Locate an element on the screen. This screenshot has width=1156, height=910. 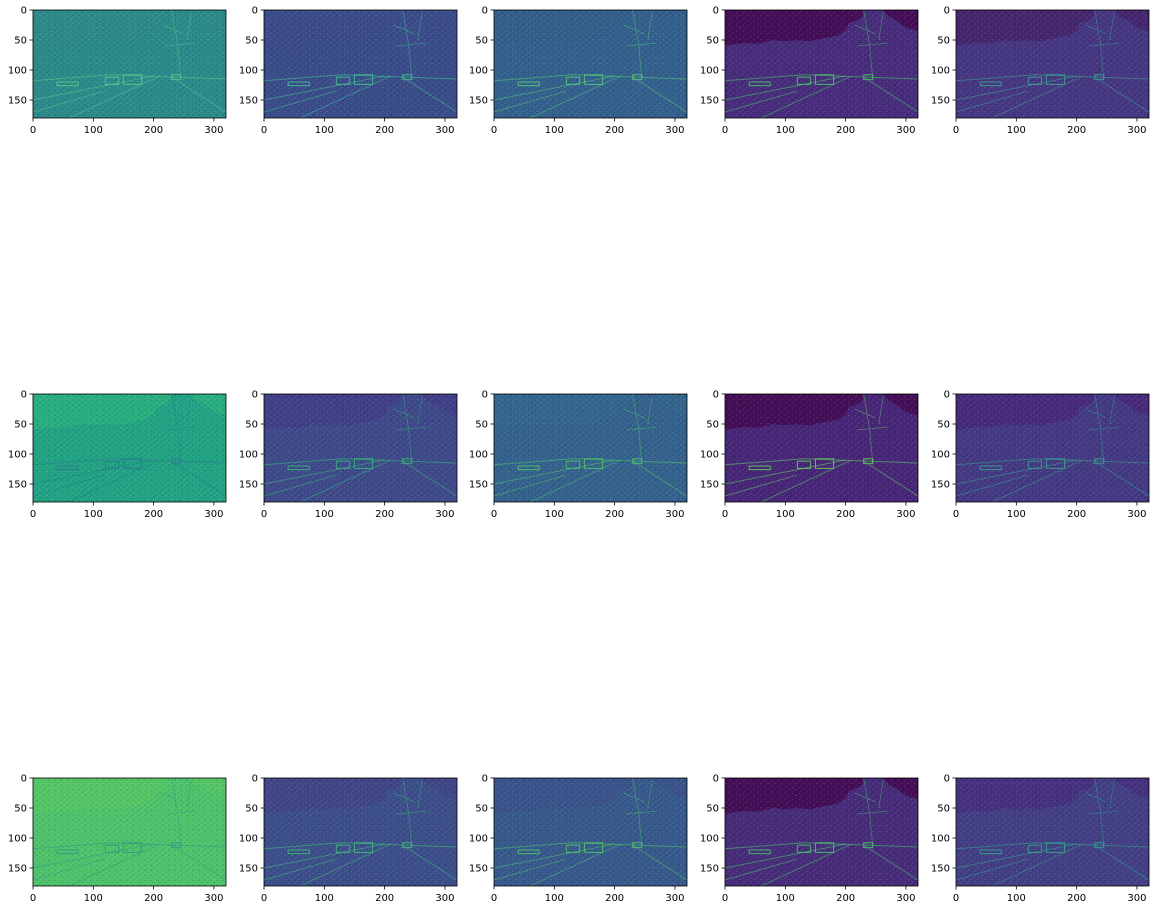
subplot-r3-c1: 0 100 200 300 0 50 100 150 is located at coordinates (117, 839).